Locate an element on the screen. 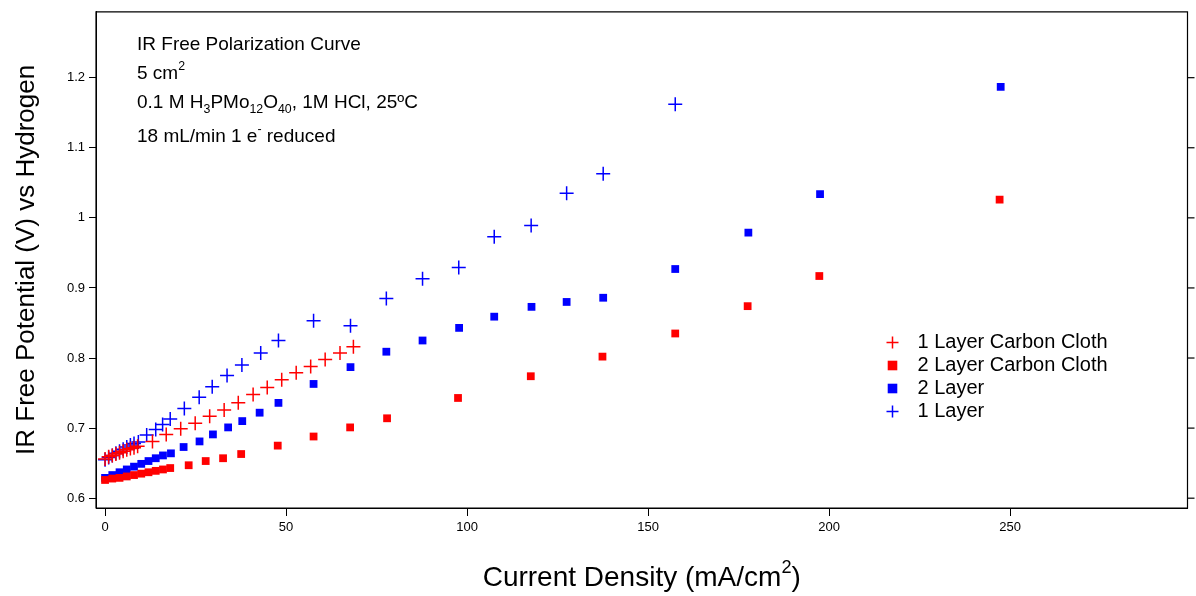 The image size is (1196, 596). annotation: 18 mL/min 1 e- reduced is located at coordinates (236, 134).